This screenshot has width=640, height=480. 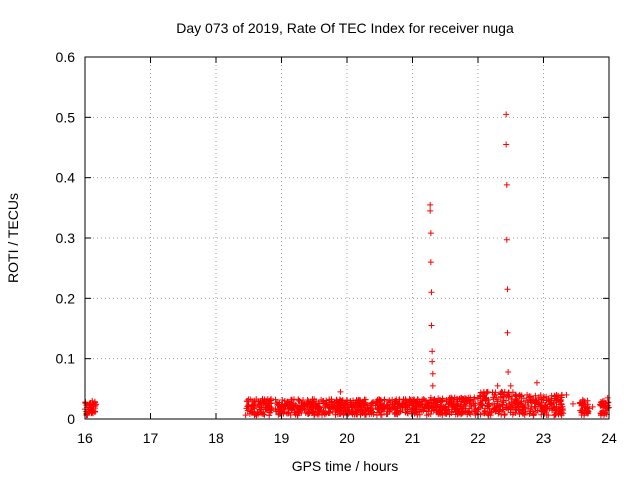 What do you see at coordinates (282, 438) in the screenshot?
I see `x-tick-label: 19` at bounding box center [282, 438].